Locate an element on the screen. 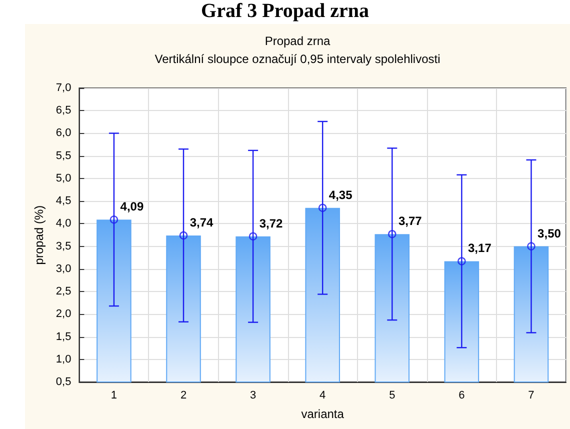 The image size is (570, 429). y-tick-label: 4,5 is located at coordinates (64, 201).